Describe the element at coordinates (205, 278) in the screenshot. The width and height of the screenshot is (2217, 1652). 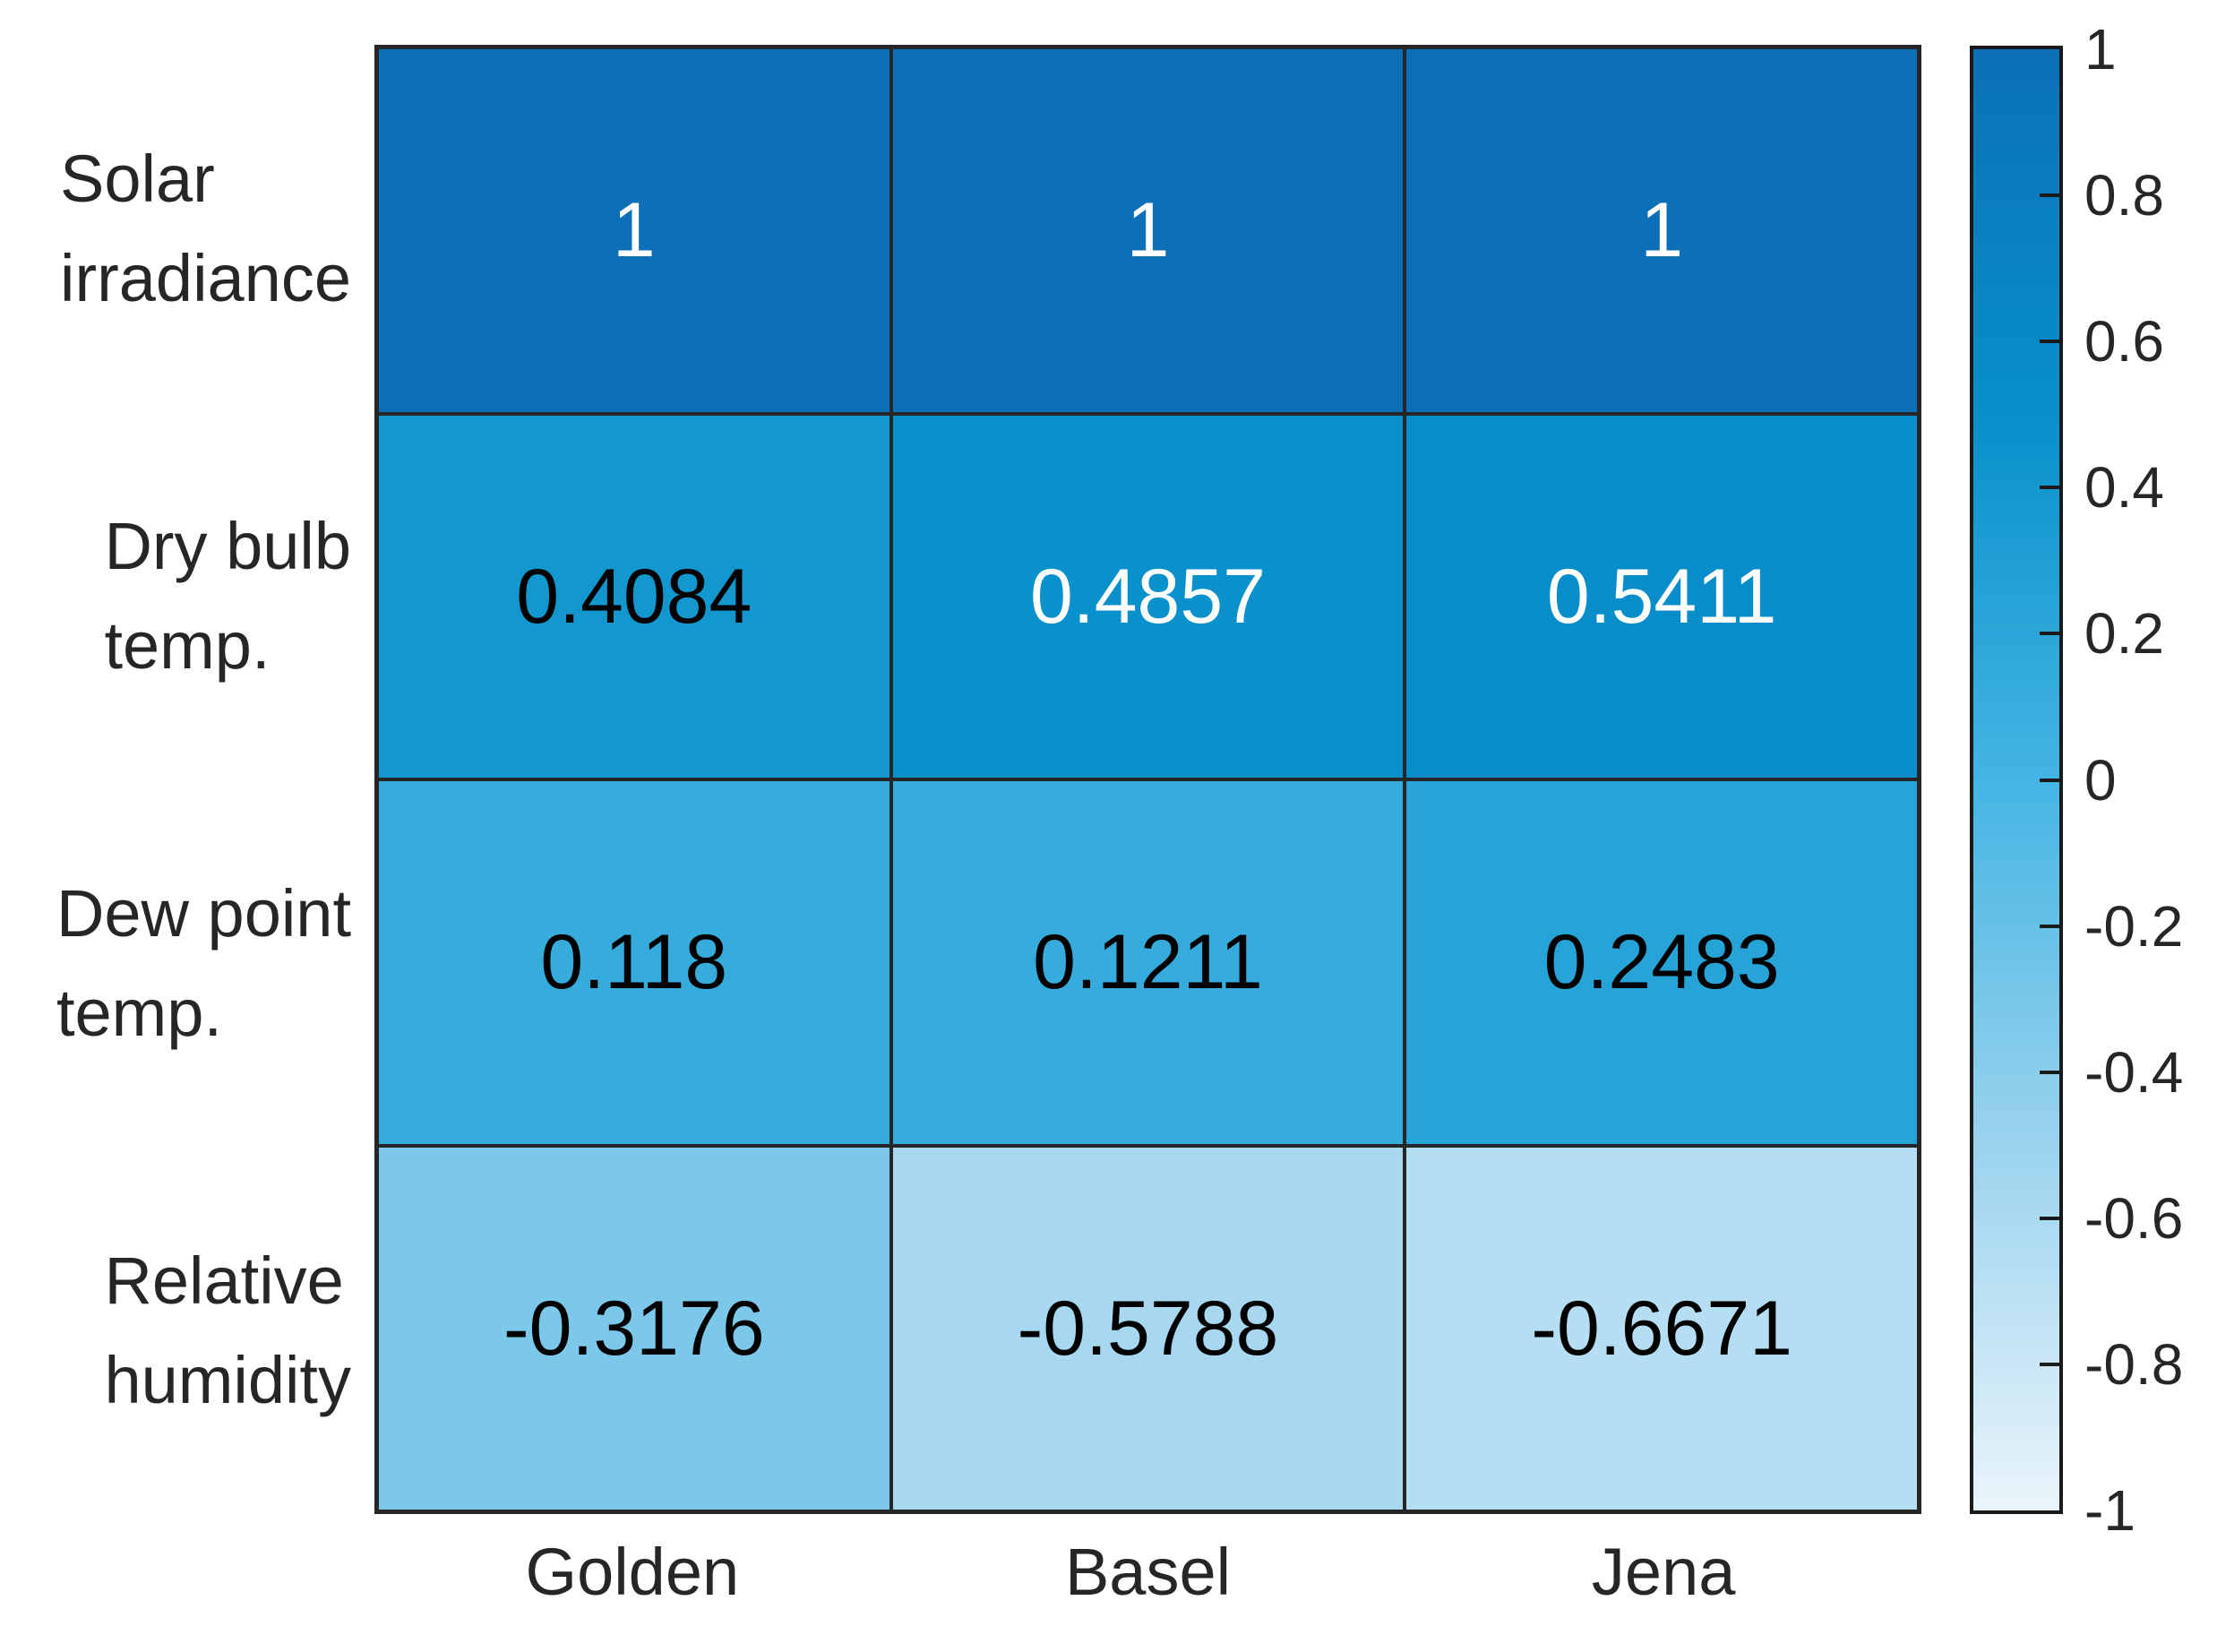
I see `y-tick-label-line: irradiance` at that location.